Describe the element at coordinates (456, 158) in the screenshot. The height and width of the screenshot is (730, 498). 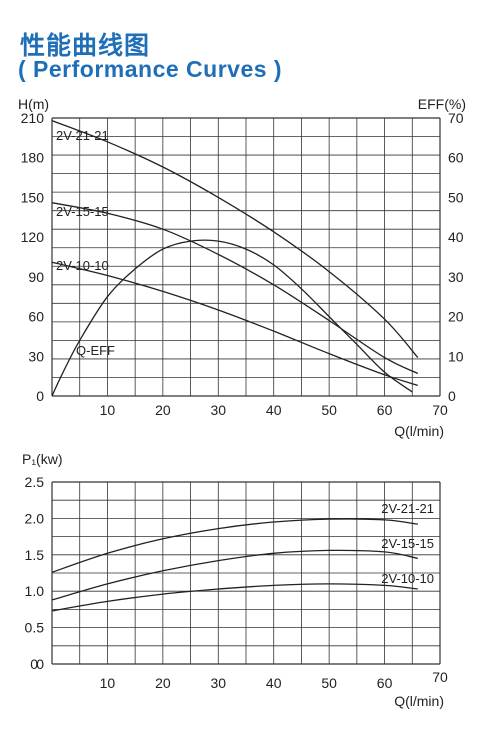
I see `y-right-tick-label: 60` at that location.